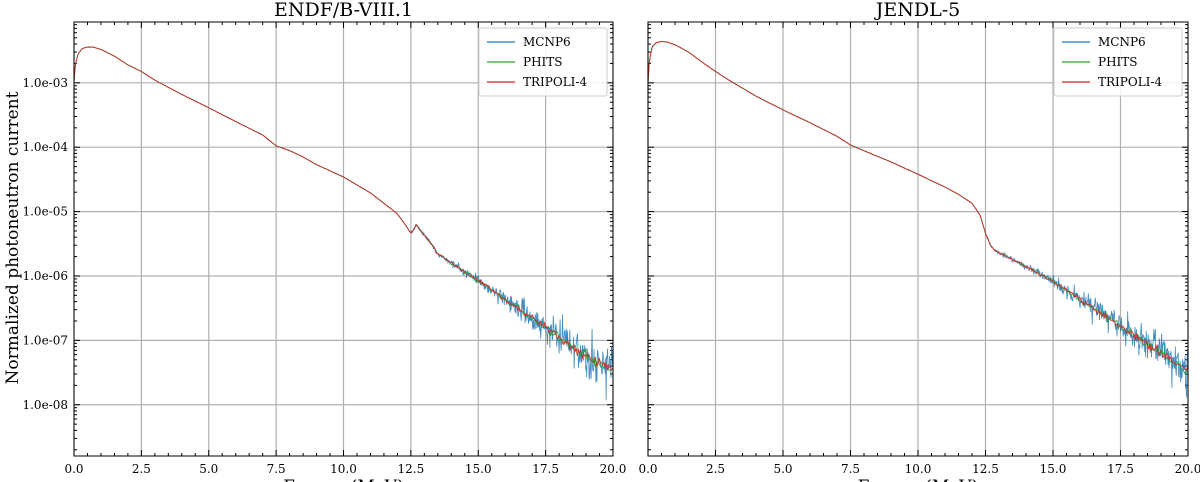 The width and height of the screenshot is (1200, 482). I want to click on chart-title: ENDF/B-VIII.1, so click(343, 10).